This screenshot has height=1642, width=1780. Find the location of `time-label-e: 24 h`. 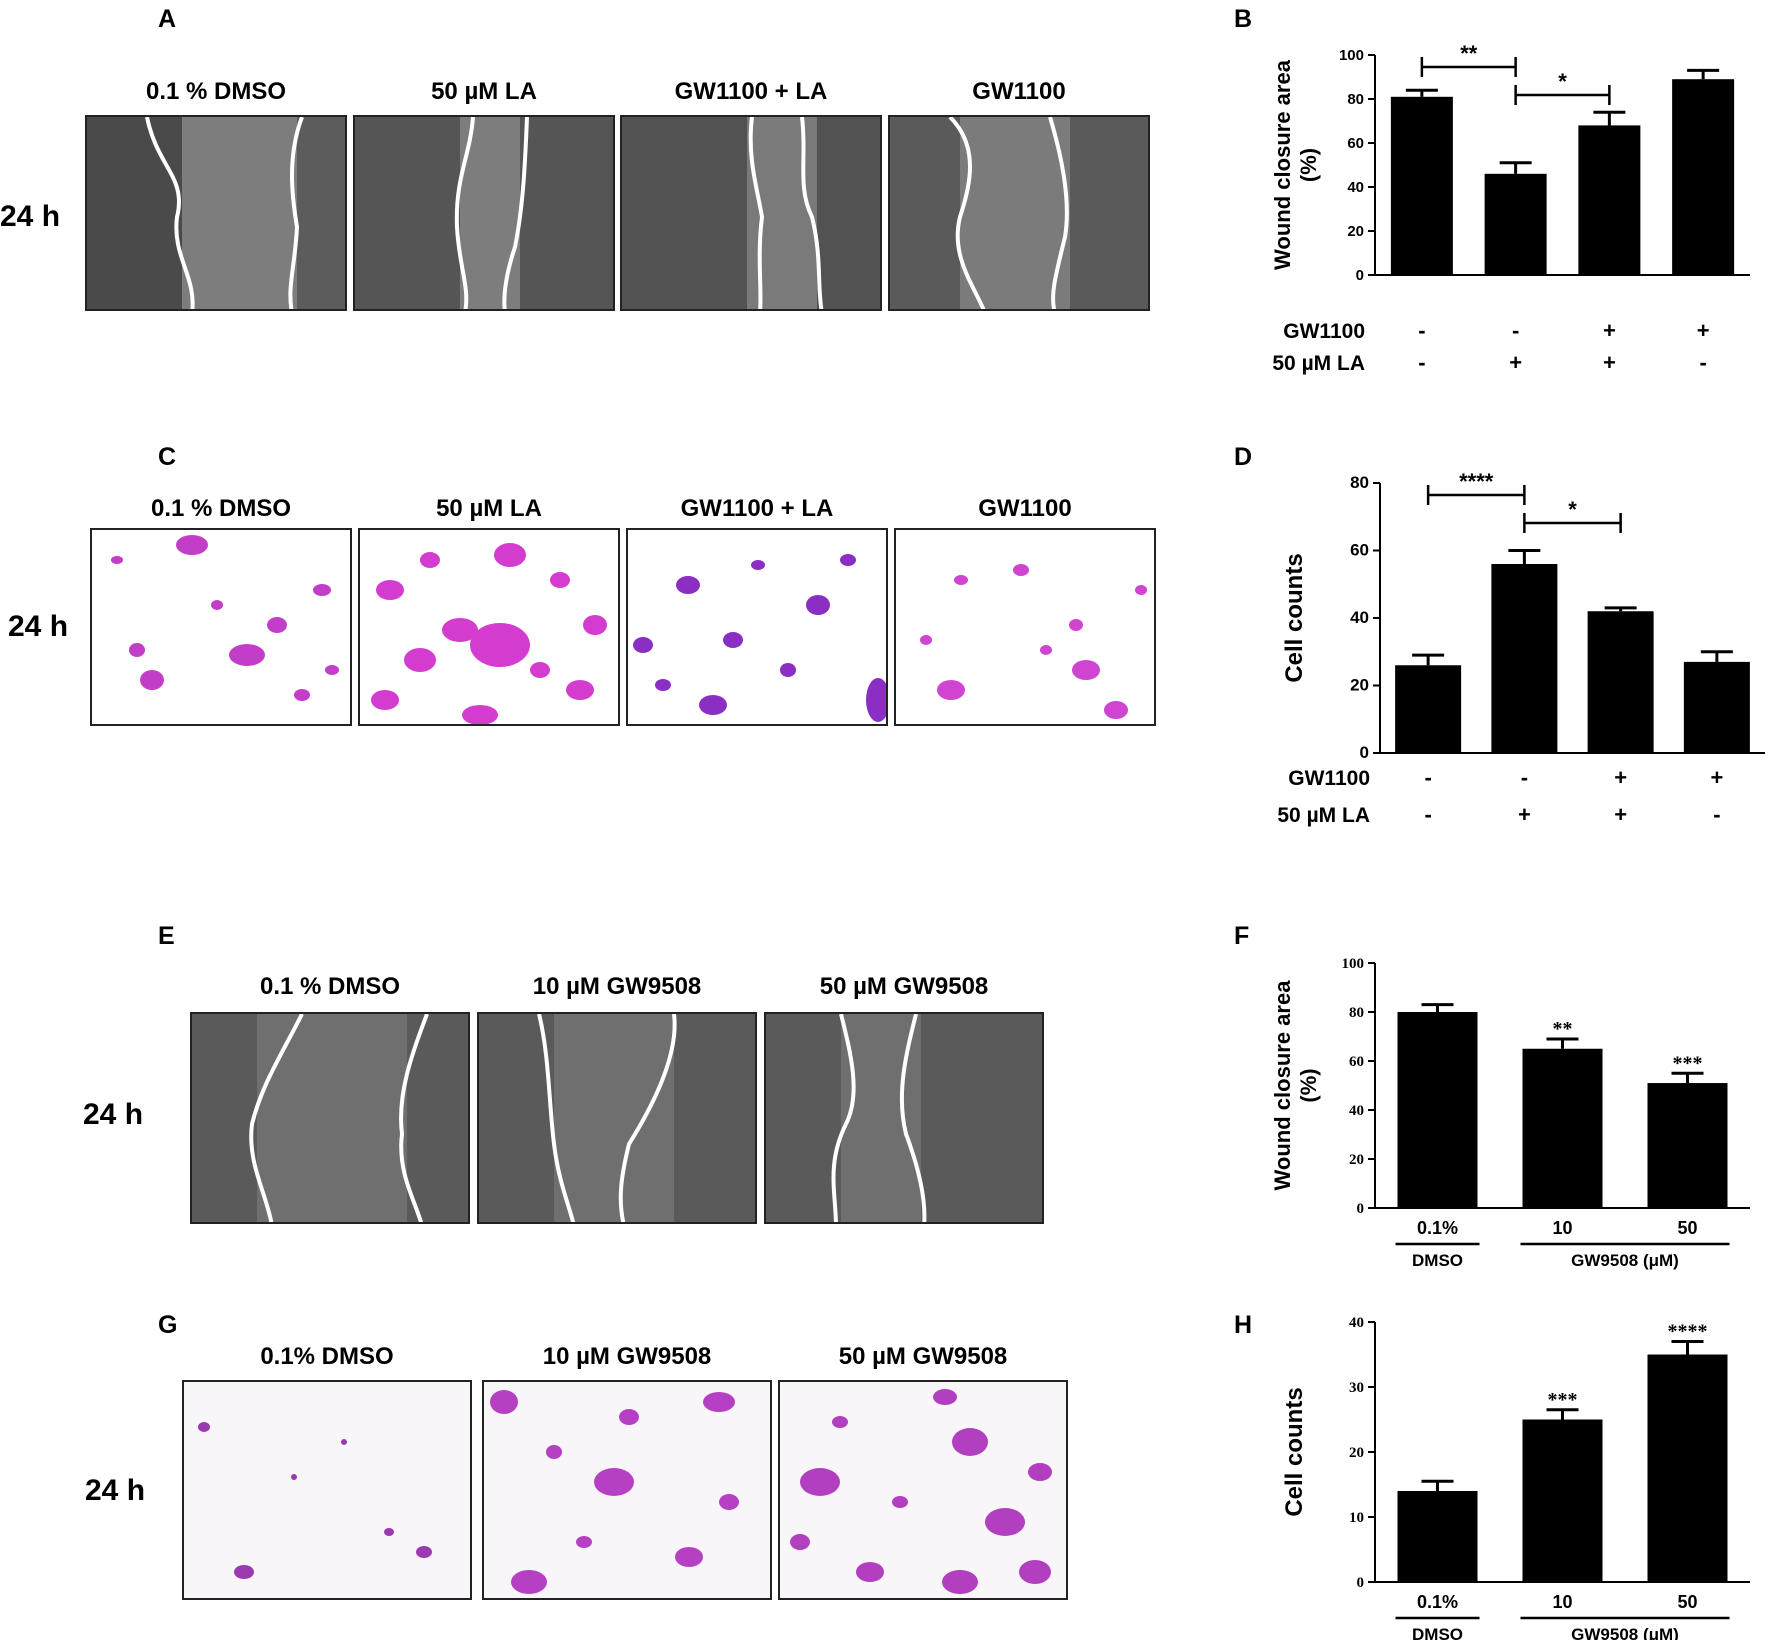

time-label-e: 24 h is located at coordinates (113, 1114).